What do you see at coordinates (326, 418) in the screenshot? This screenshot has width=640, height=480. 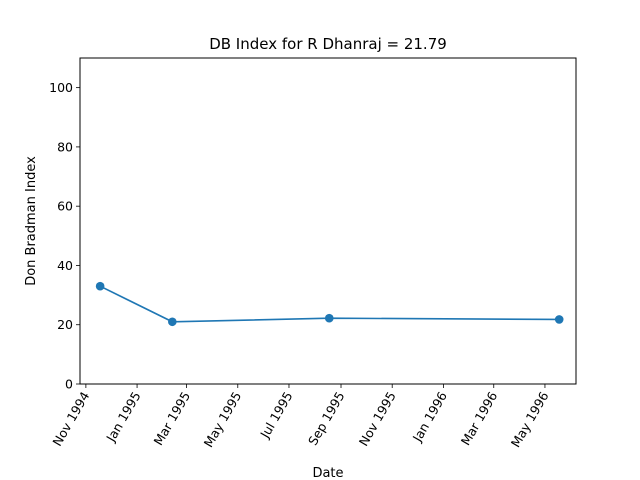 I see `x-tick-label: Sep 1995` at bounding box center [326, 418].